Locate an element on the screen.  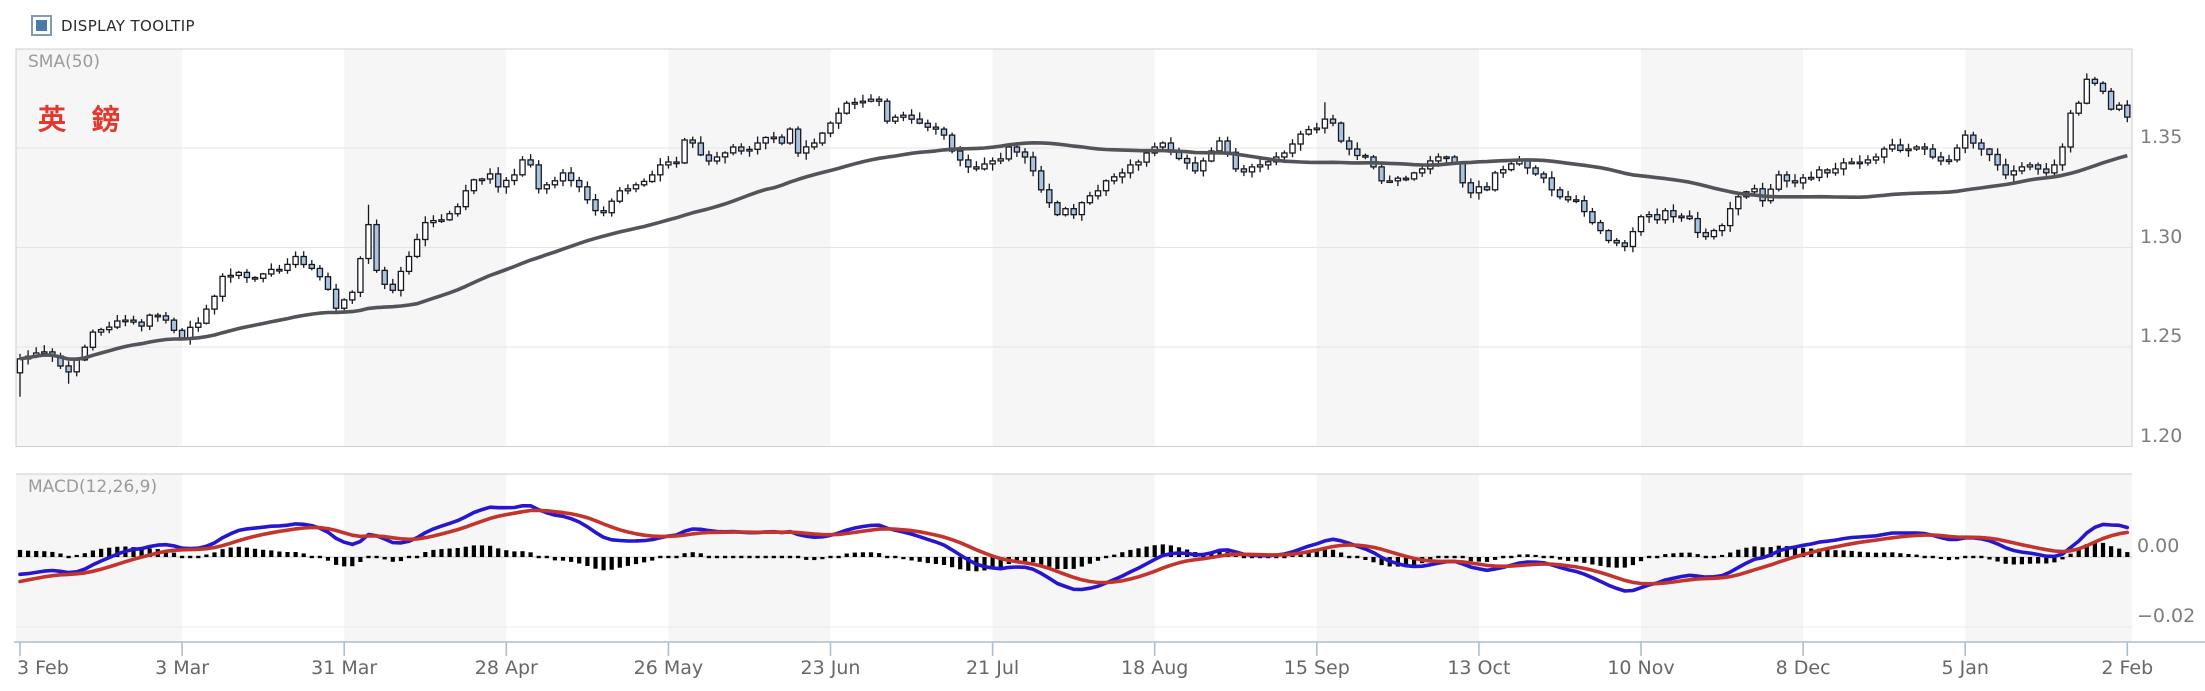
x-axis-label: 26 May is located at coordinates (668, 668).